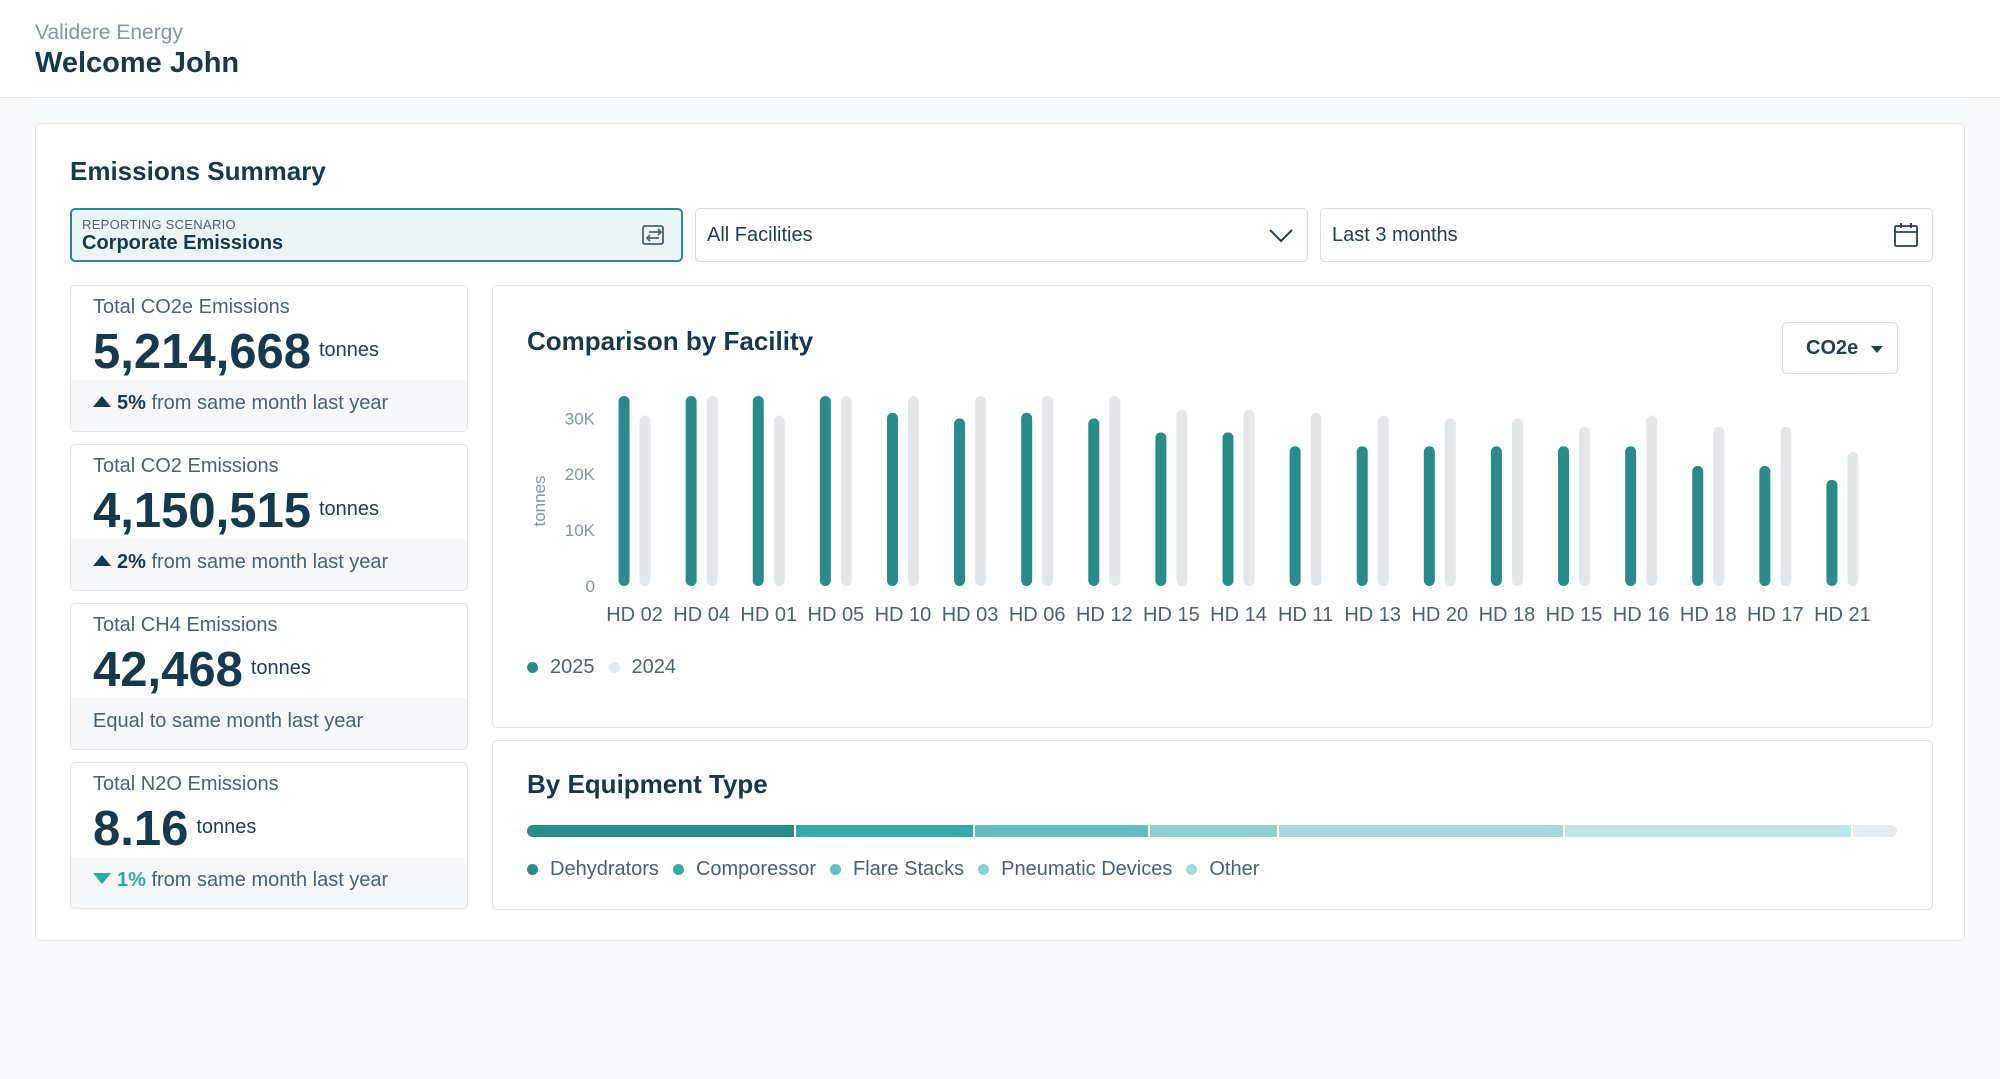 This screenshot has width=2000, height=1079. What do you see at coordinates (191, 307) in the screenshot?
I see `stat-title: Total CO2e Emissions` at bounding box center [191, 307].